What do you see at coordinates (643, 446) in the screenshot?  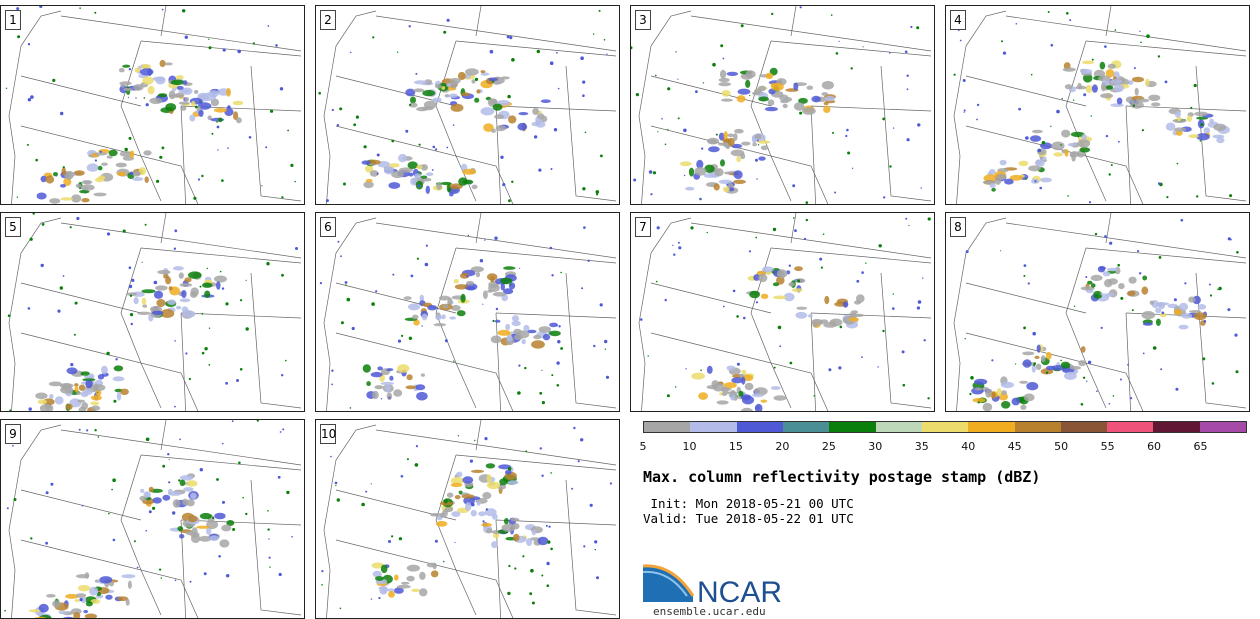 I see `colorbar-tick-label: 5` at bounding box center [643, 446].